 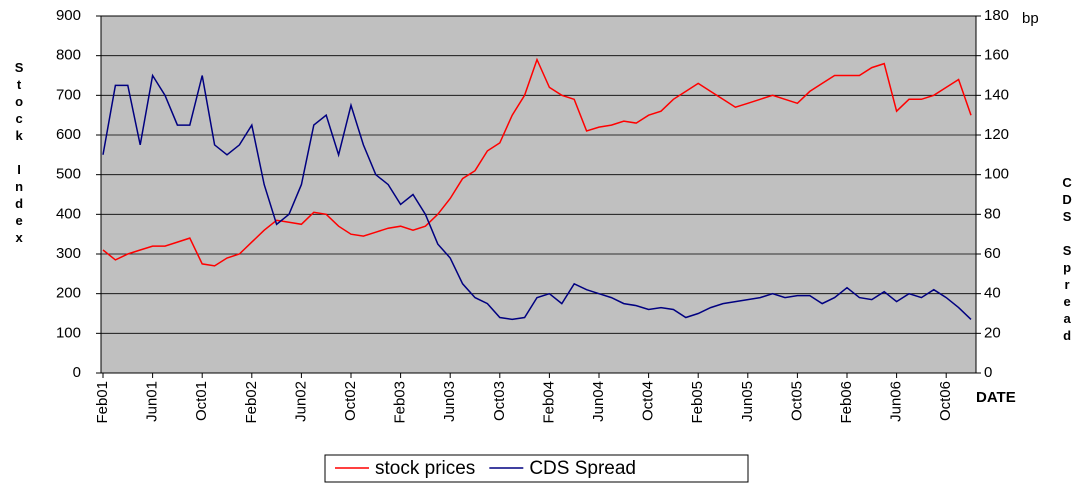 I want to click on y2-tick-label: 100, so click(x=996, y=174).